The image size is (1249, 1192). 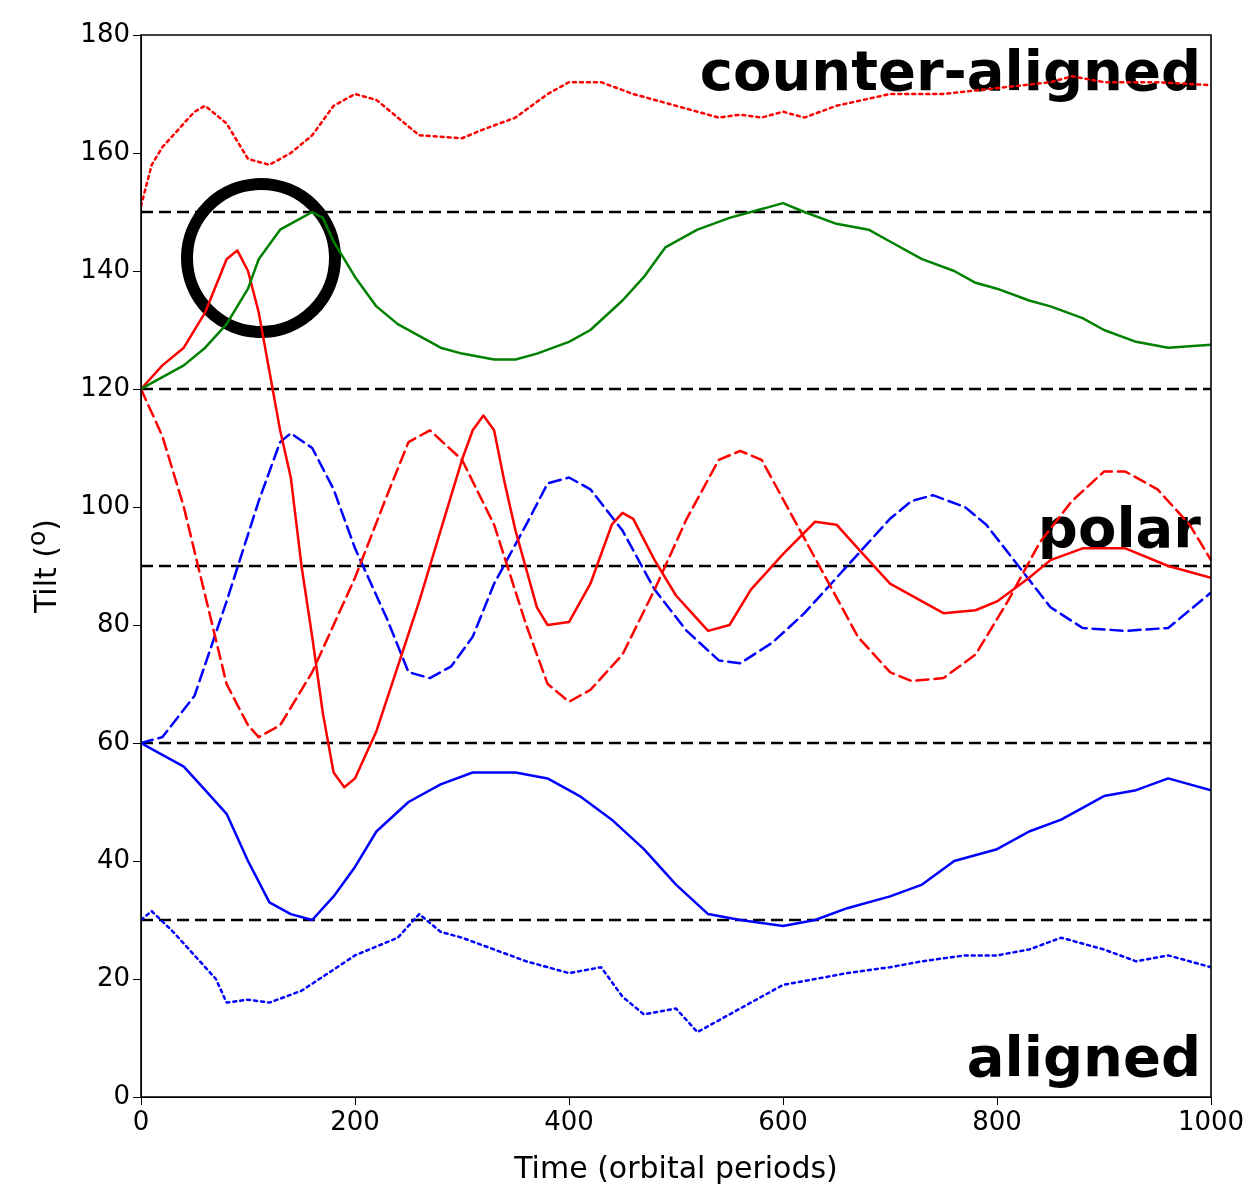 What do you see at coordinates (355, 1121) in the screenshot?
I see `x-tick-label: 200` at bounding box center [355, 1121].